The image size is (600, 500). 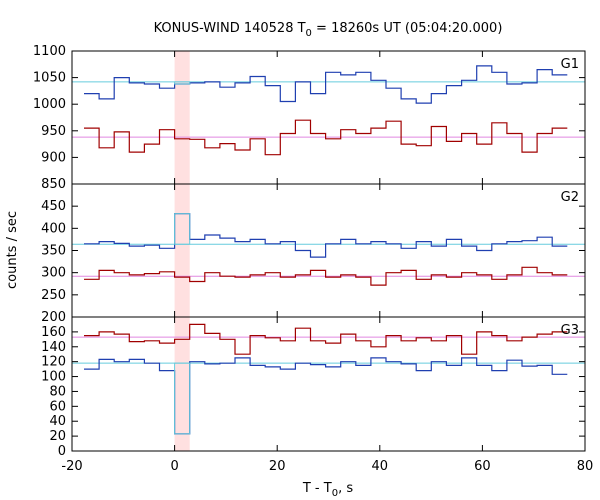 I want to click on y-tick-label-g2: 400, so click(x=53, y=228).